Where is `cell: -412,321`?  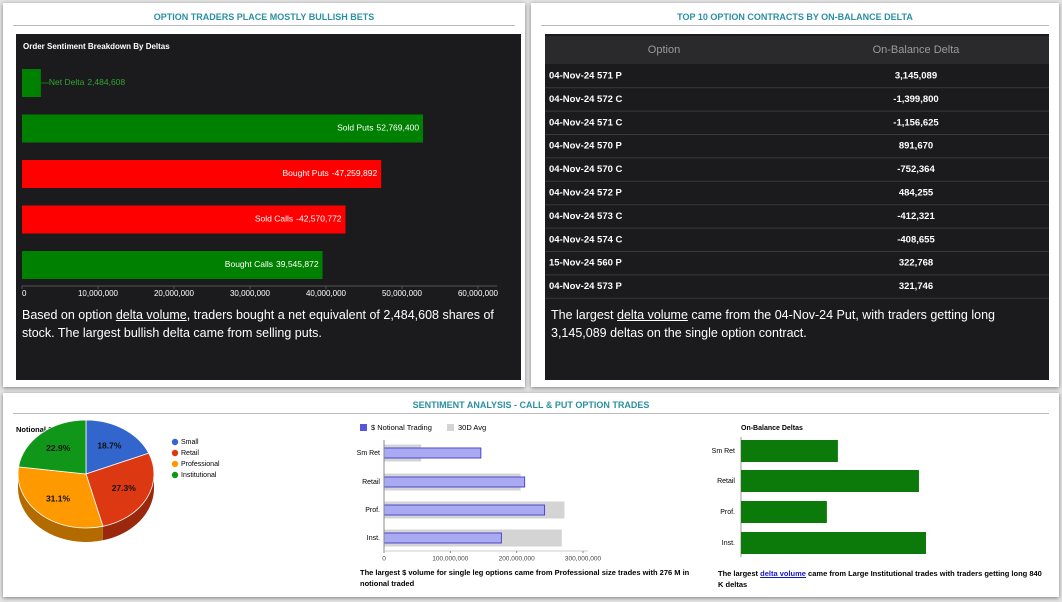
cell: -412,321 is located at coordinates (916, 216).